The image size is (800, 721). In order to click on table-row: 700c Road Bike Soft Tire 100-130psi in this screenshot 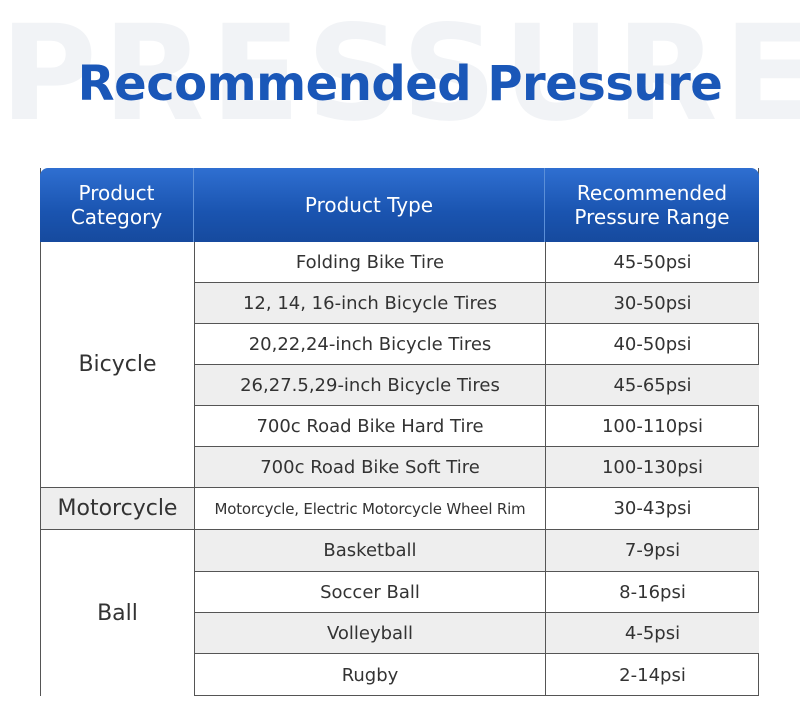, I will do `click(477, 467)`.